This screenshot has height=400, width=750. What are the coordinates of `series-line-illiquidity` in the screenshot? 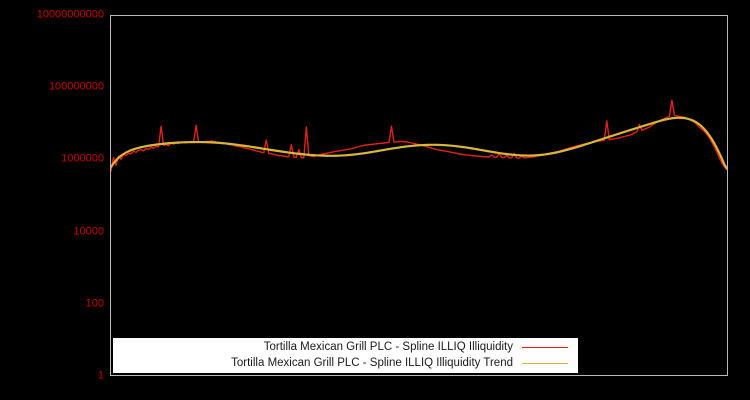 It's located at (419, 135).